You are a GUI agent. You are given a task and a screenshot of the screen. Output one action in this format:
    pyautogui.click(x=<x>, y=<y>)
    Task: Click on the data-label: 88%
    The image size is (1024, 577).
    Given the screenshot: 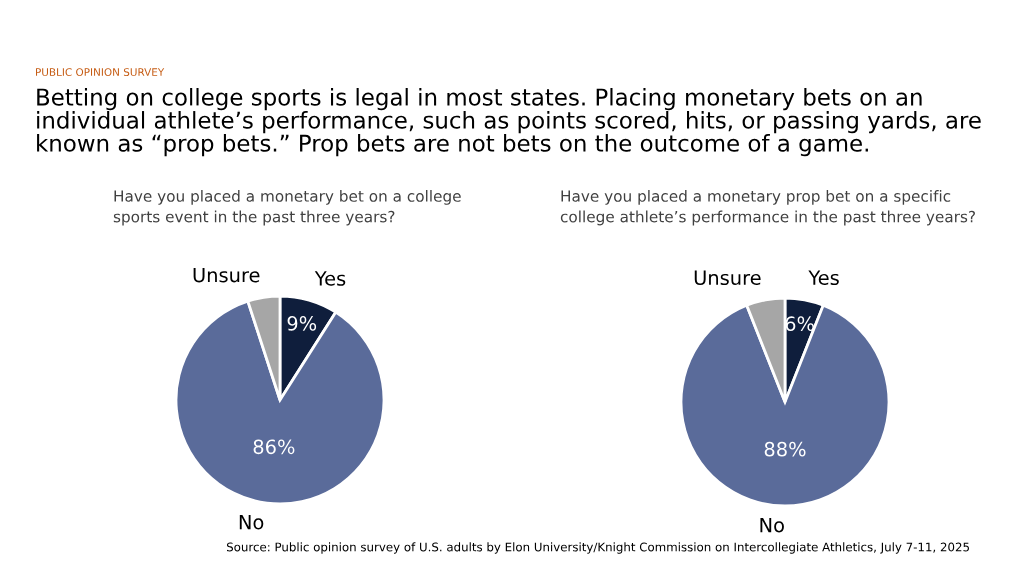 What is the action you would take?
    pyautogui.click(x=785, y=449)
    